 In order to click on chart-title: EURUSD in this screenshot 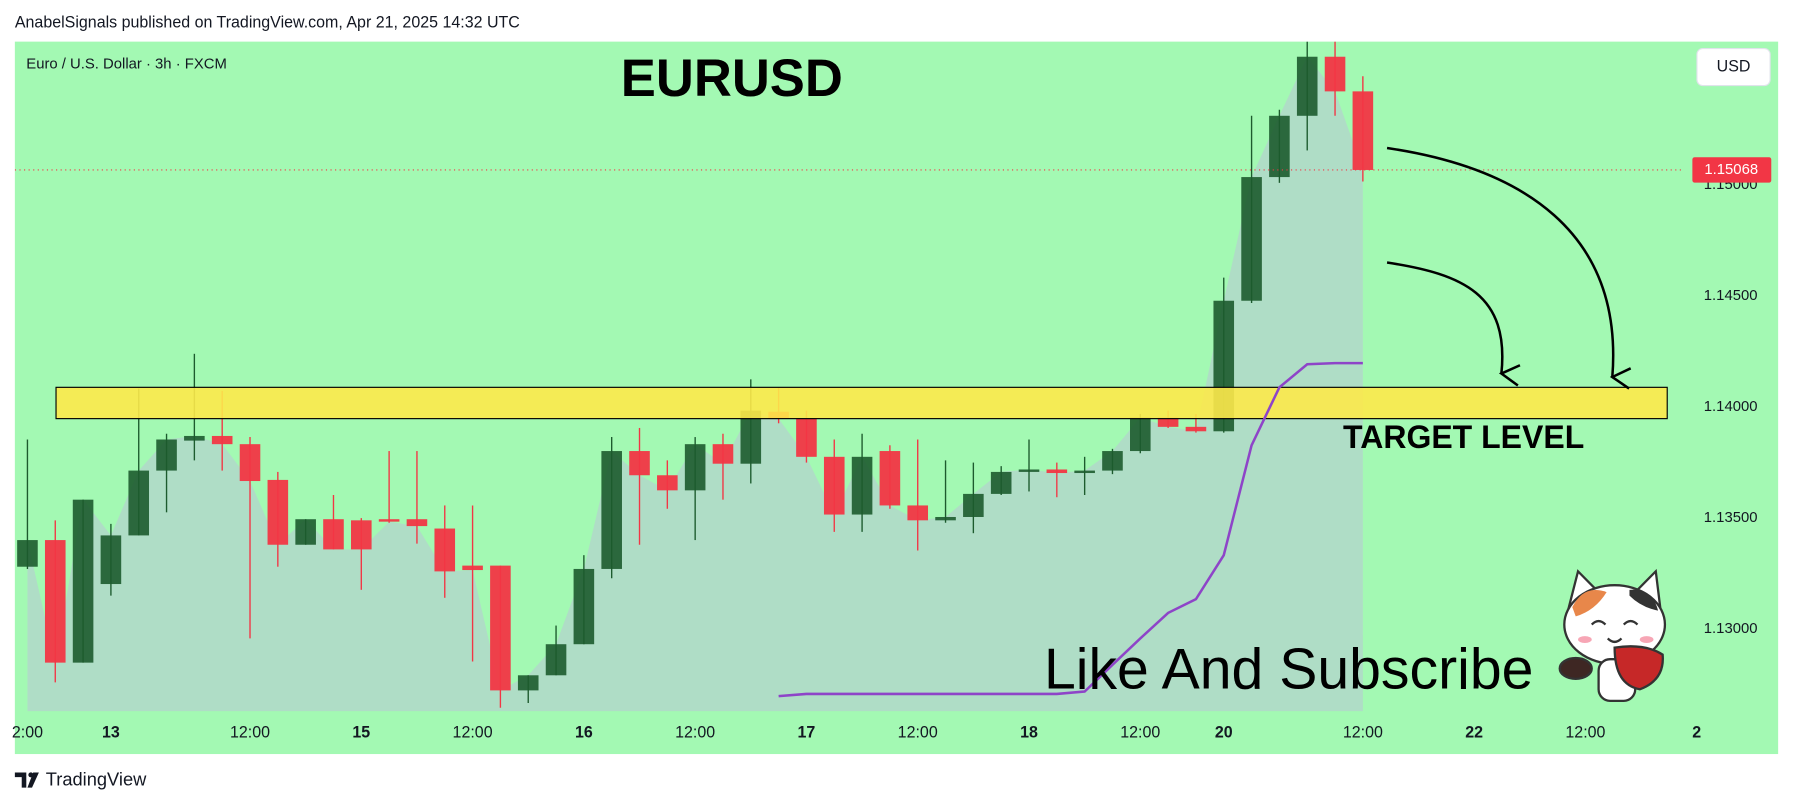, I will do `click(732, 78)`.